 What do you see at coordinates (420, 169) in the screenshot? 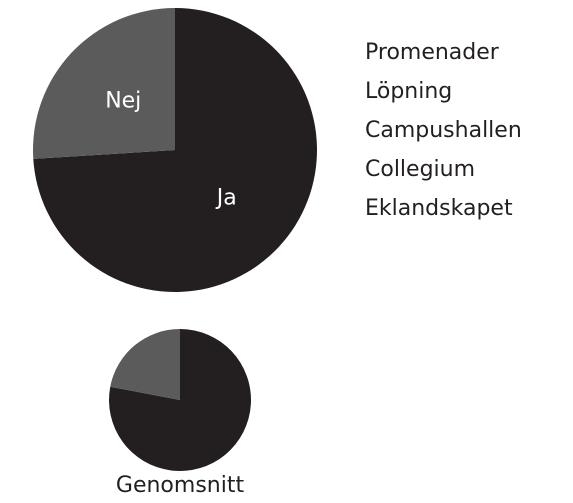
I see `list-item: Collegium` at bounding box center [420, 169].